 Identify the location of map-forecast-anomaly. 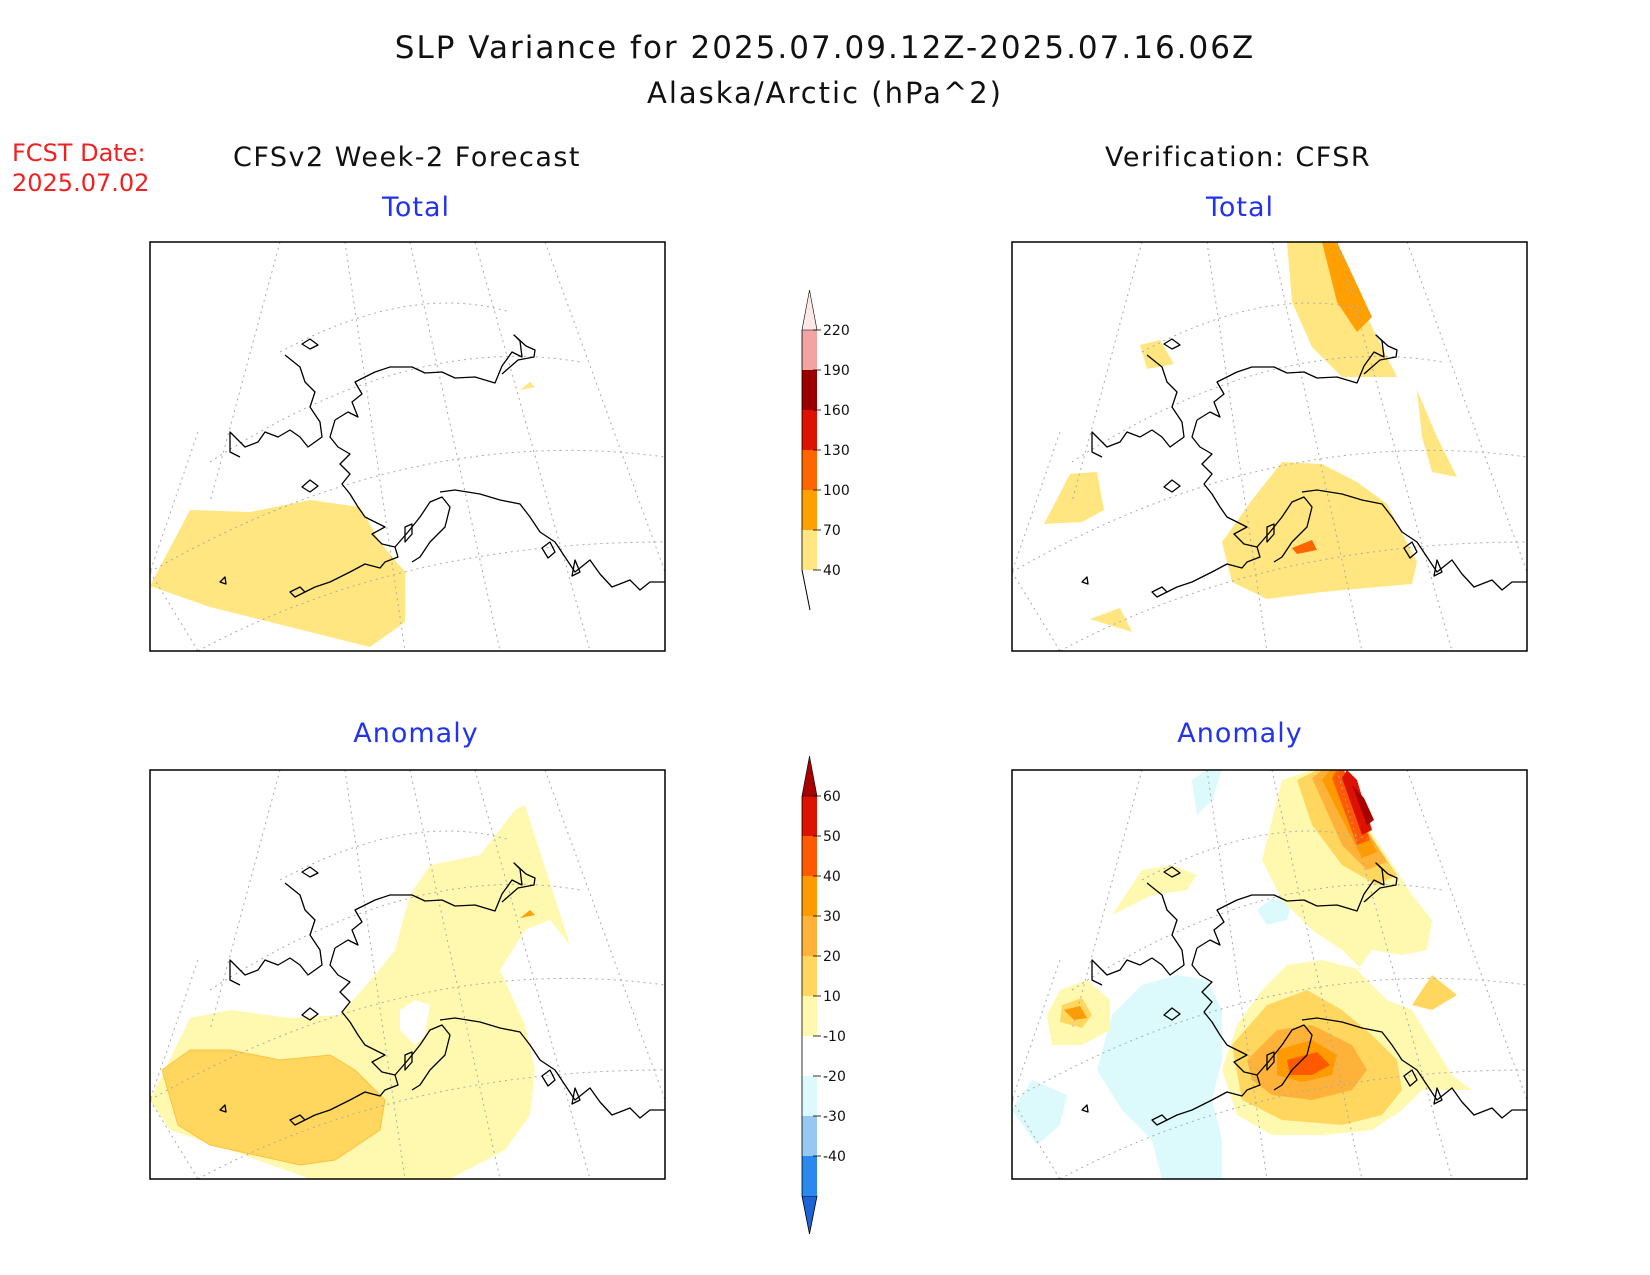
(407, 974).